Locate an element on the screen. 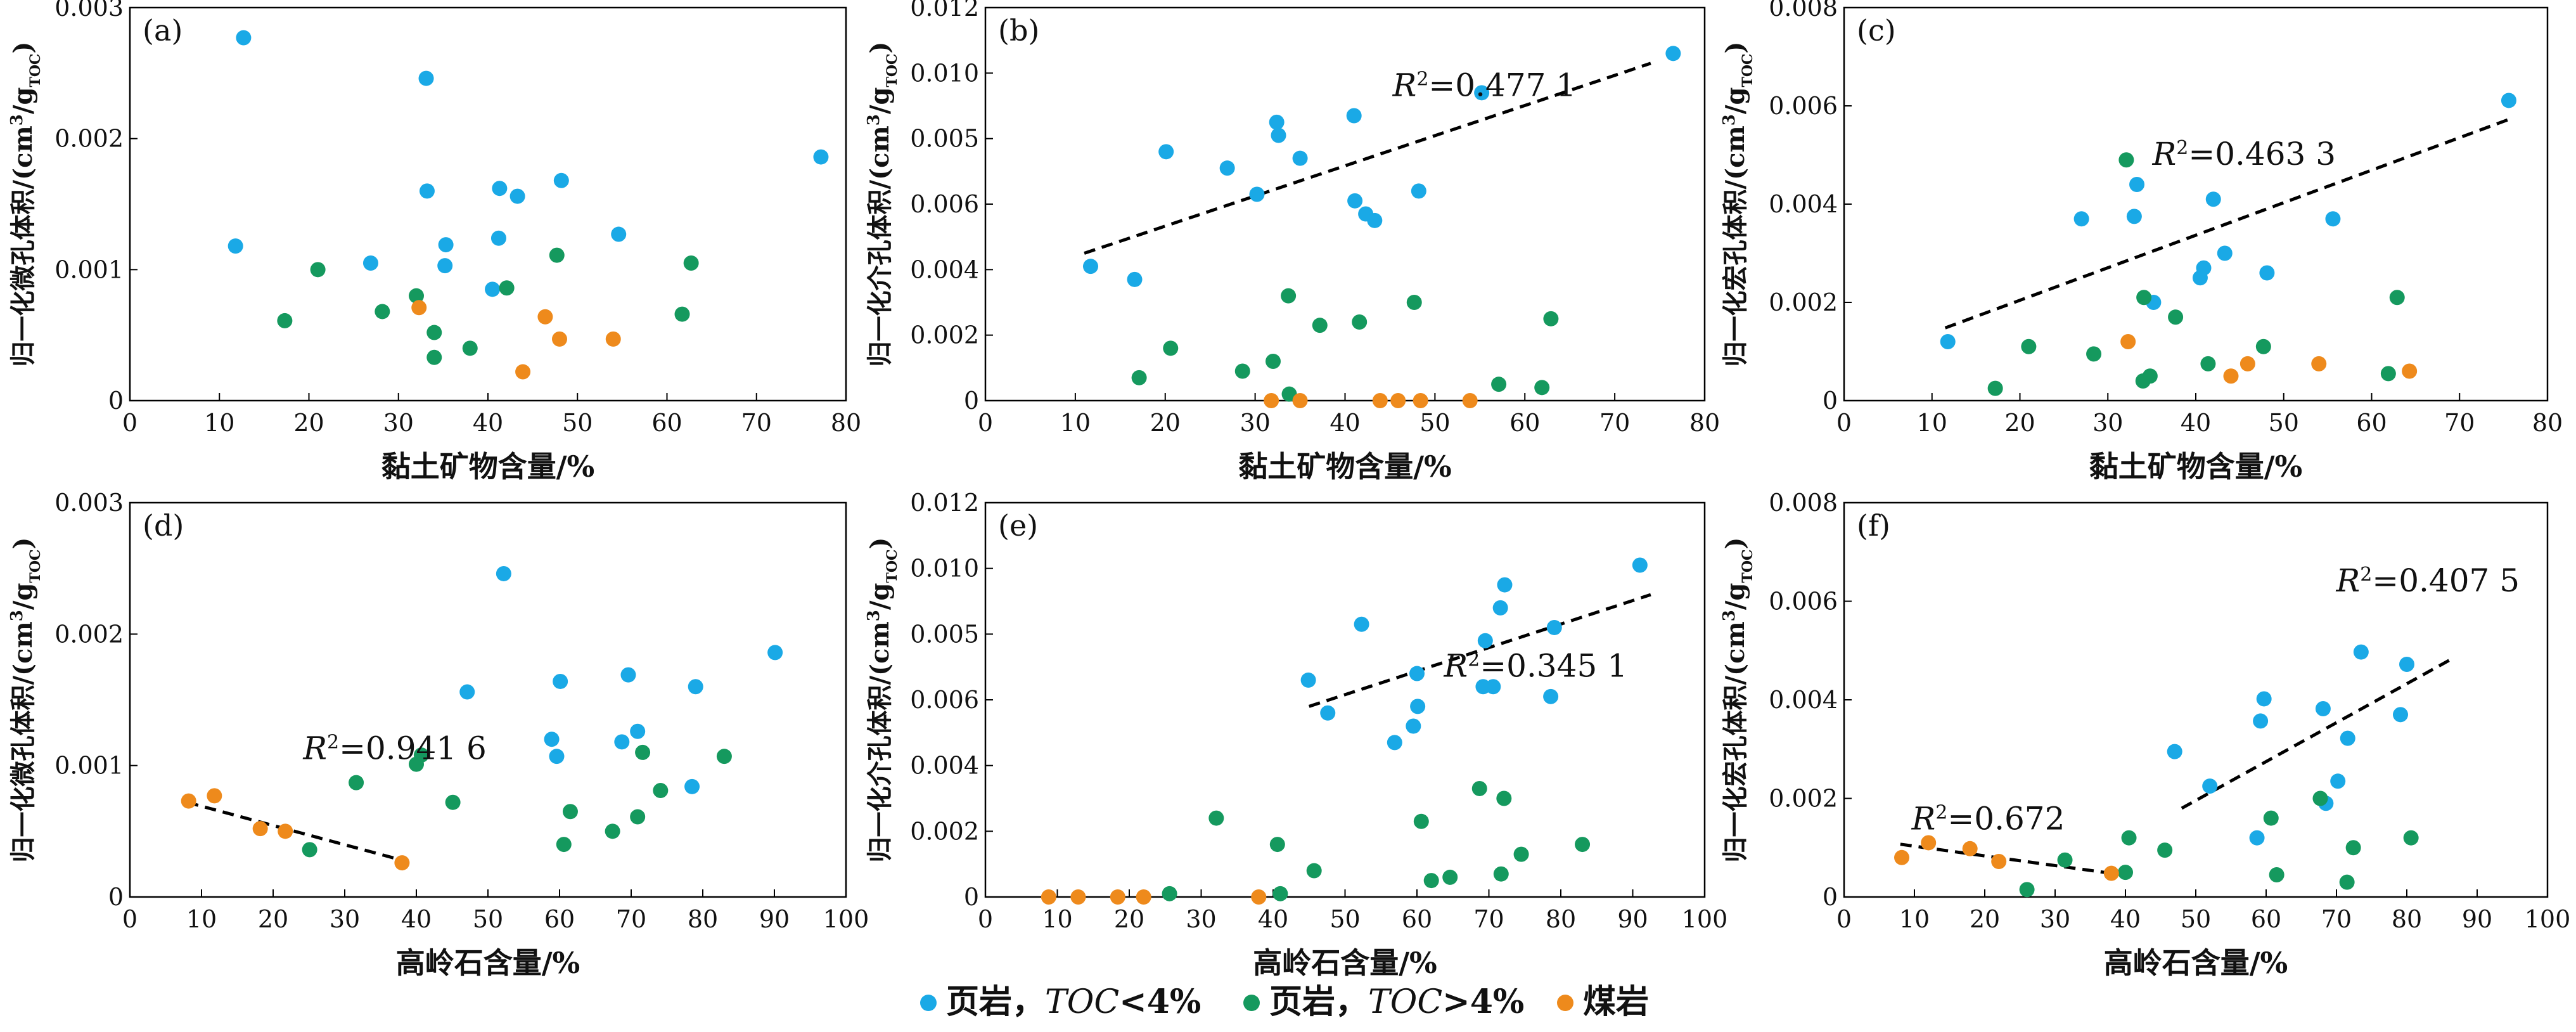 Image resolution: width=2576 pixels, height=1032 pixels. legend-label-shale-low: 页岩，TOC<4% is located at coordinates (1073, 1002).